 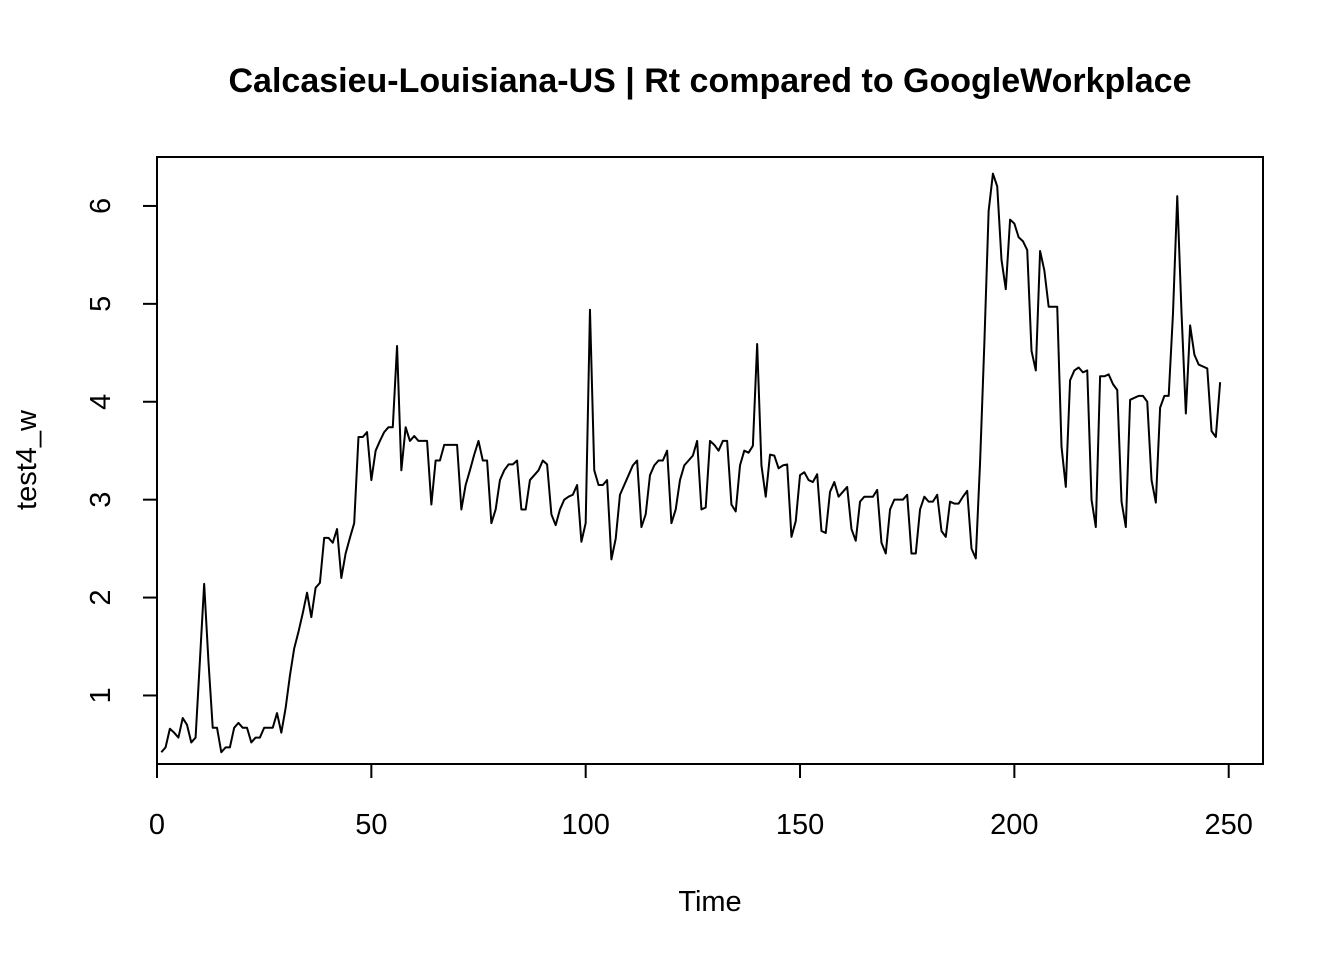 What do you see at coordinates (101, 402) in the screenshot?
I see `y-tick-label: 4` at bounding box center [101, 402].